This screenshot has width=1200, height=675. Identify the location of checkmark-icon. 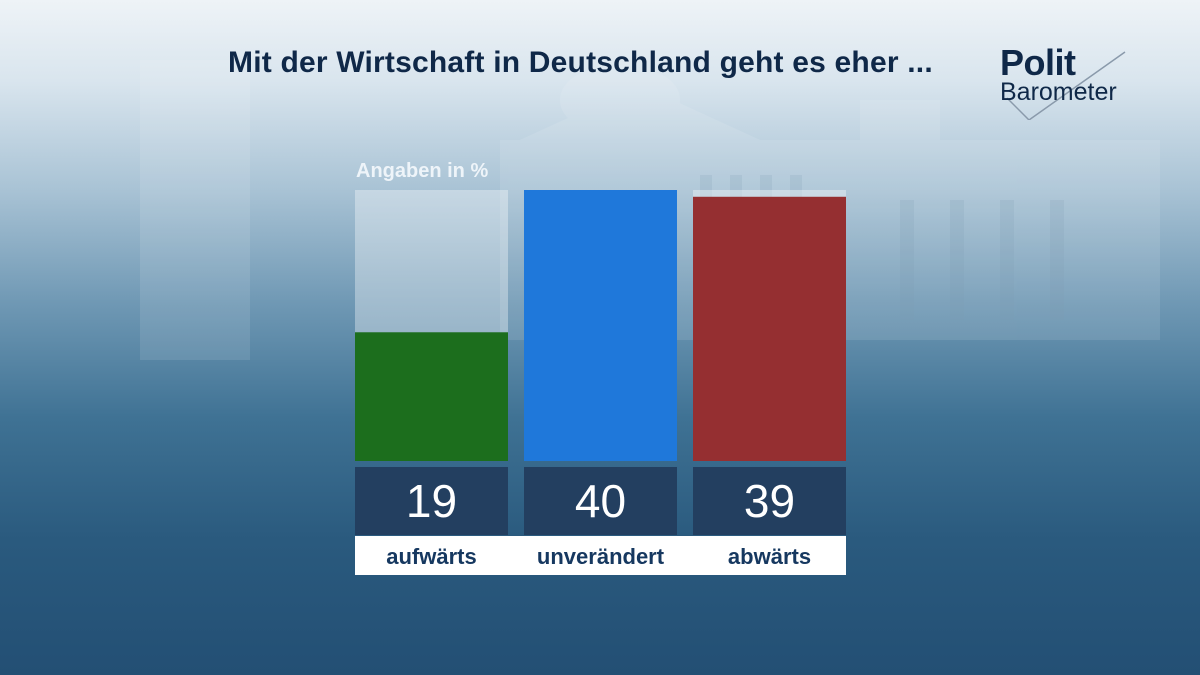
(1066, 85).